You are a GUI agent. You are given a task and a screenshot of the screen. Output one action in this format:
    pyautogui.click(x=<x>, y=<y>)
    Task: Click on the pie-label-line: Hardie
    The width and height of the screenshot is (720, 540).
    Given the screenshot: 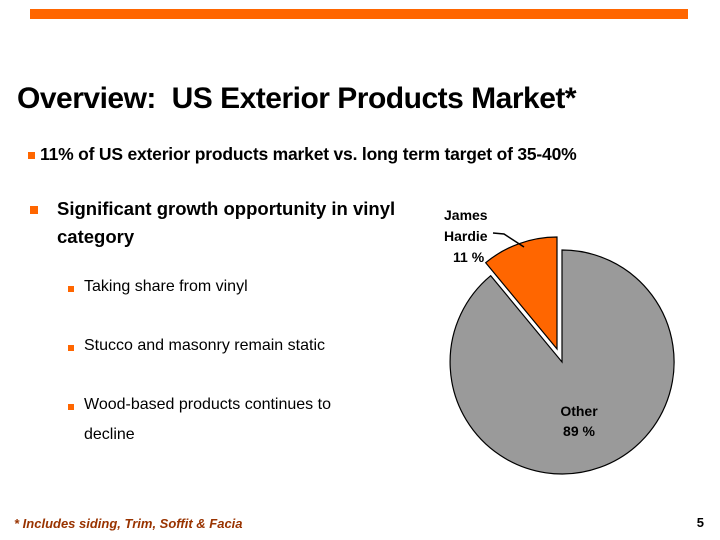 What is the action you would take?
    pyautogui.click(x=466, y=236)
    